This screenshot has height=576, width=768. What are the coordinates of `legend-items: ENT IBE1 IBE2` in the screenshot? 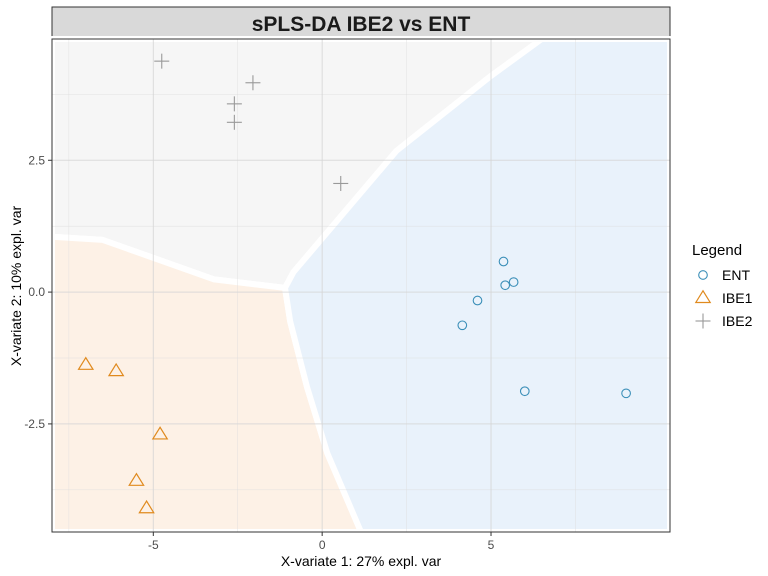 It's located at (723, 298).